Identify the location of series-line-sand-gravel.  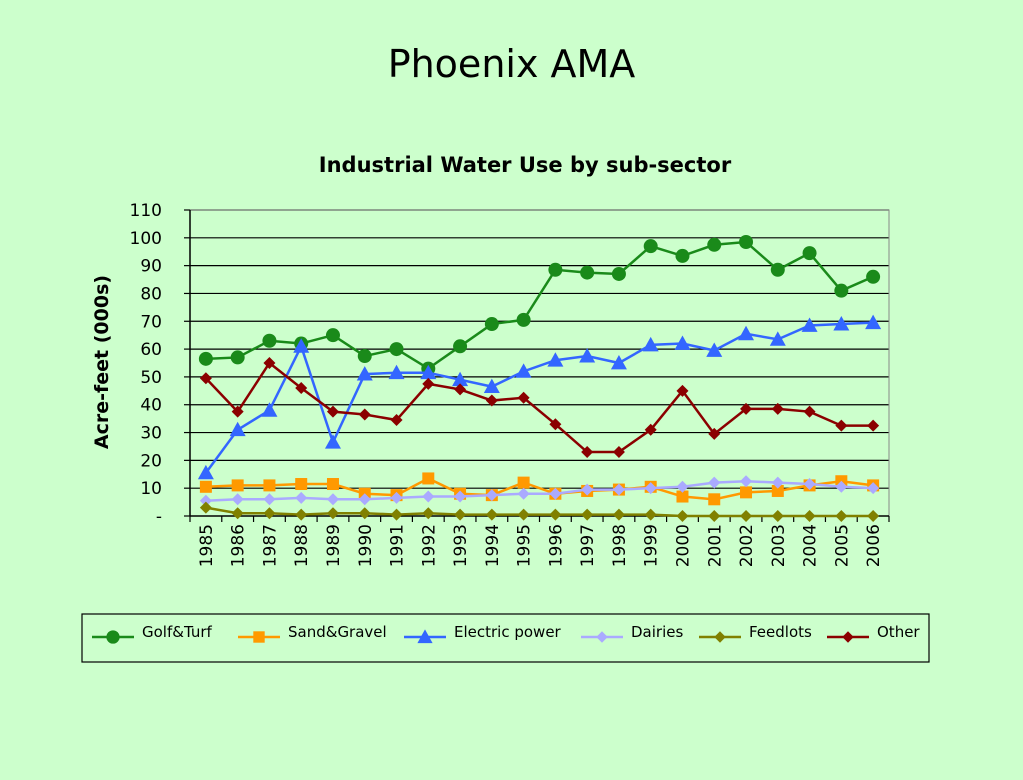
(539, 489).